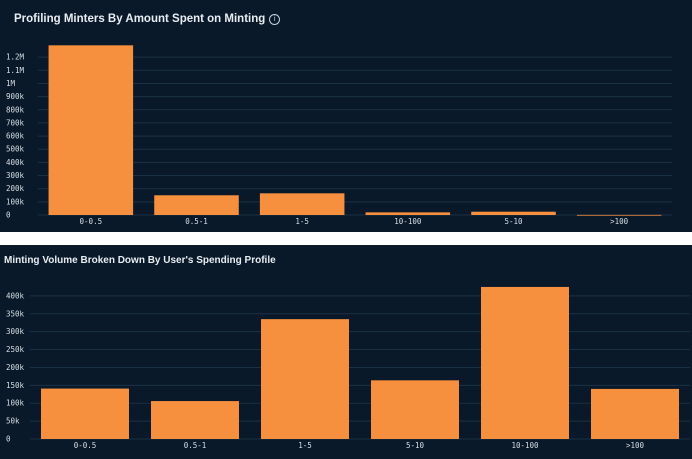  I want to click on y-tick-label: 800k, so click(15, 109).